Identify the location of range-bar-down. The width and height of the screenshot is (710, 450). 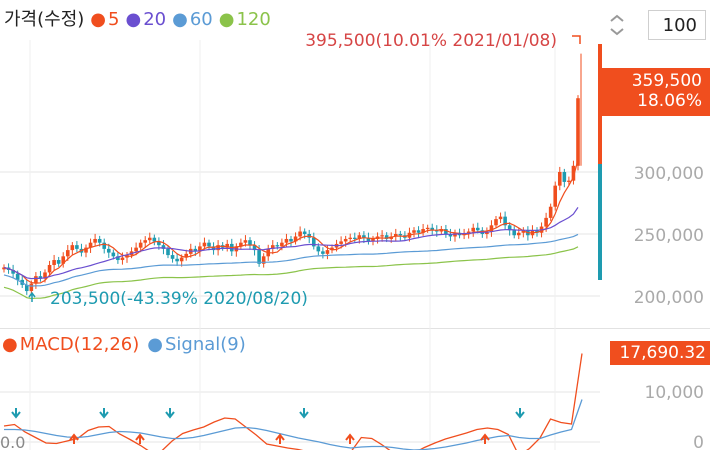
(600, 222).